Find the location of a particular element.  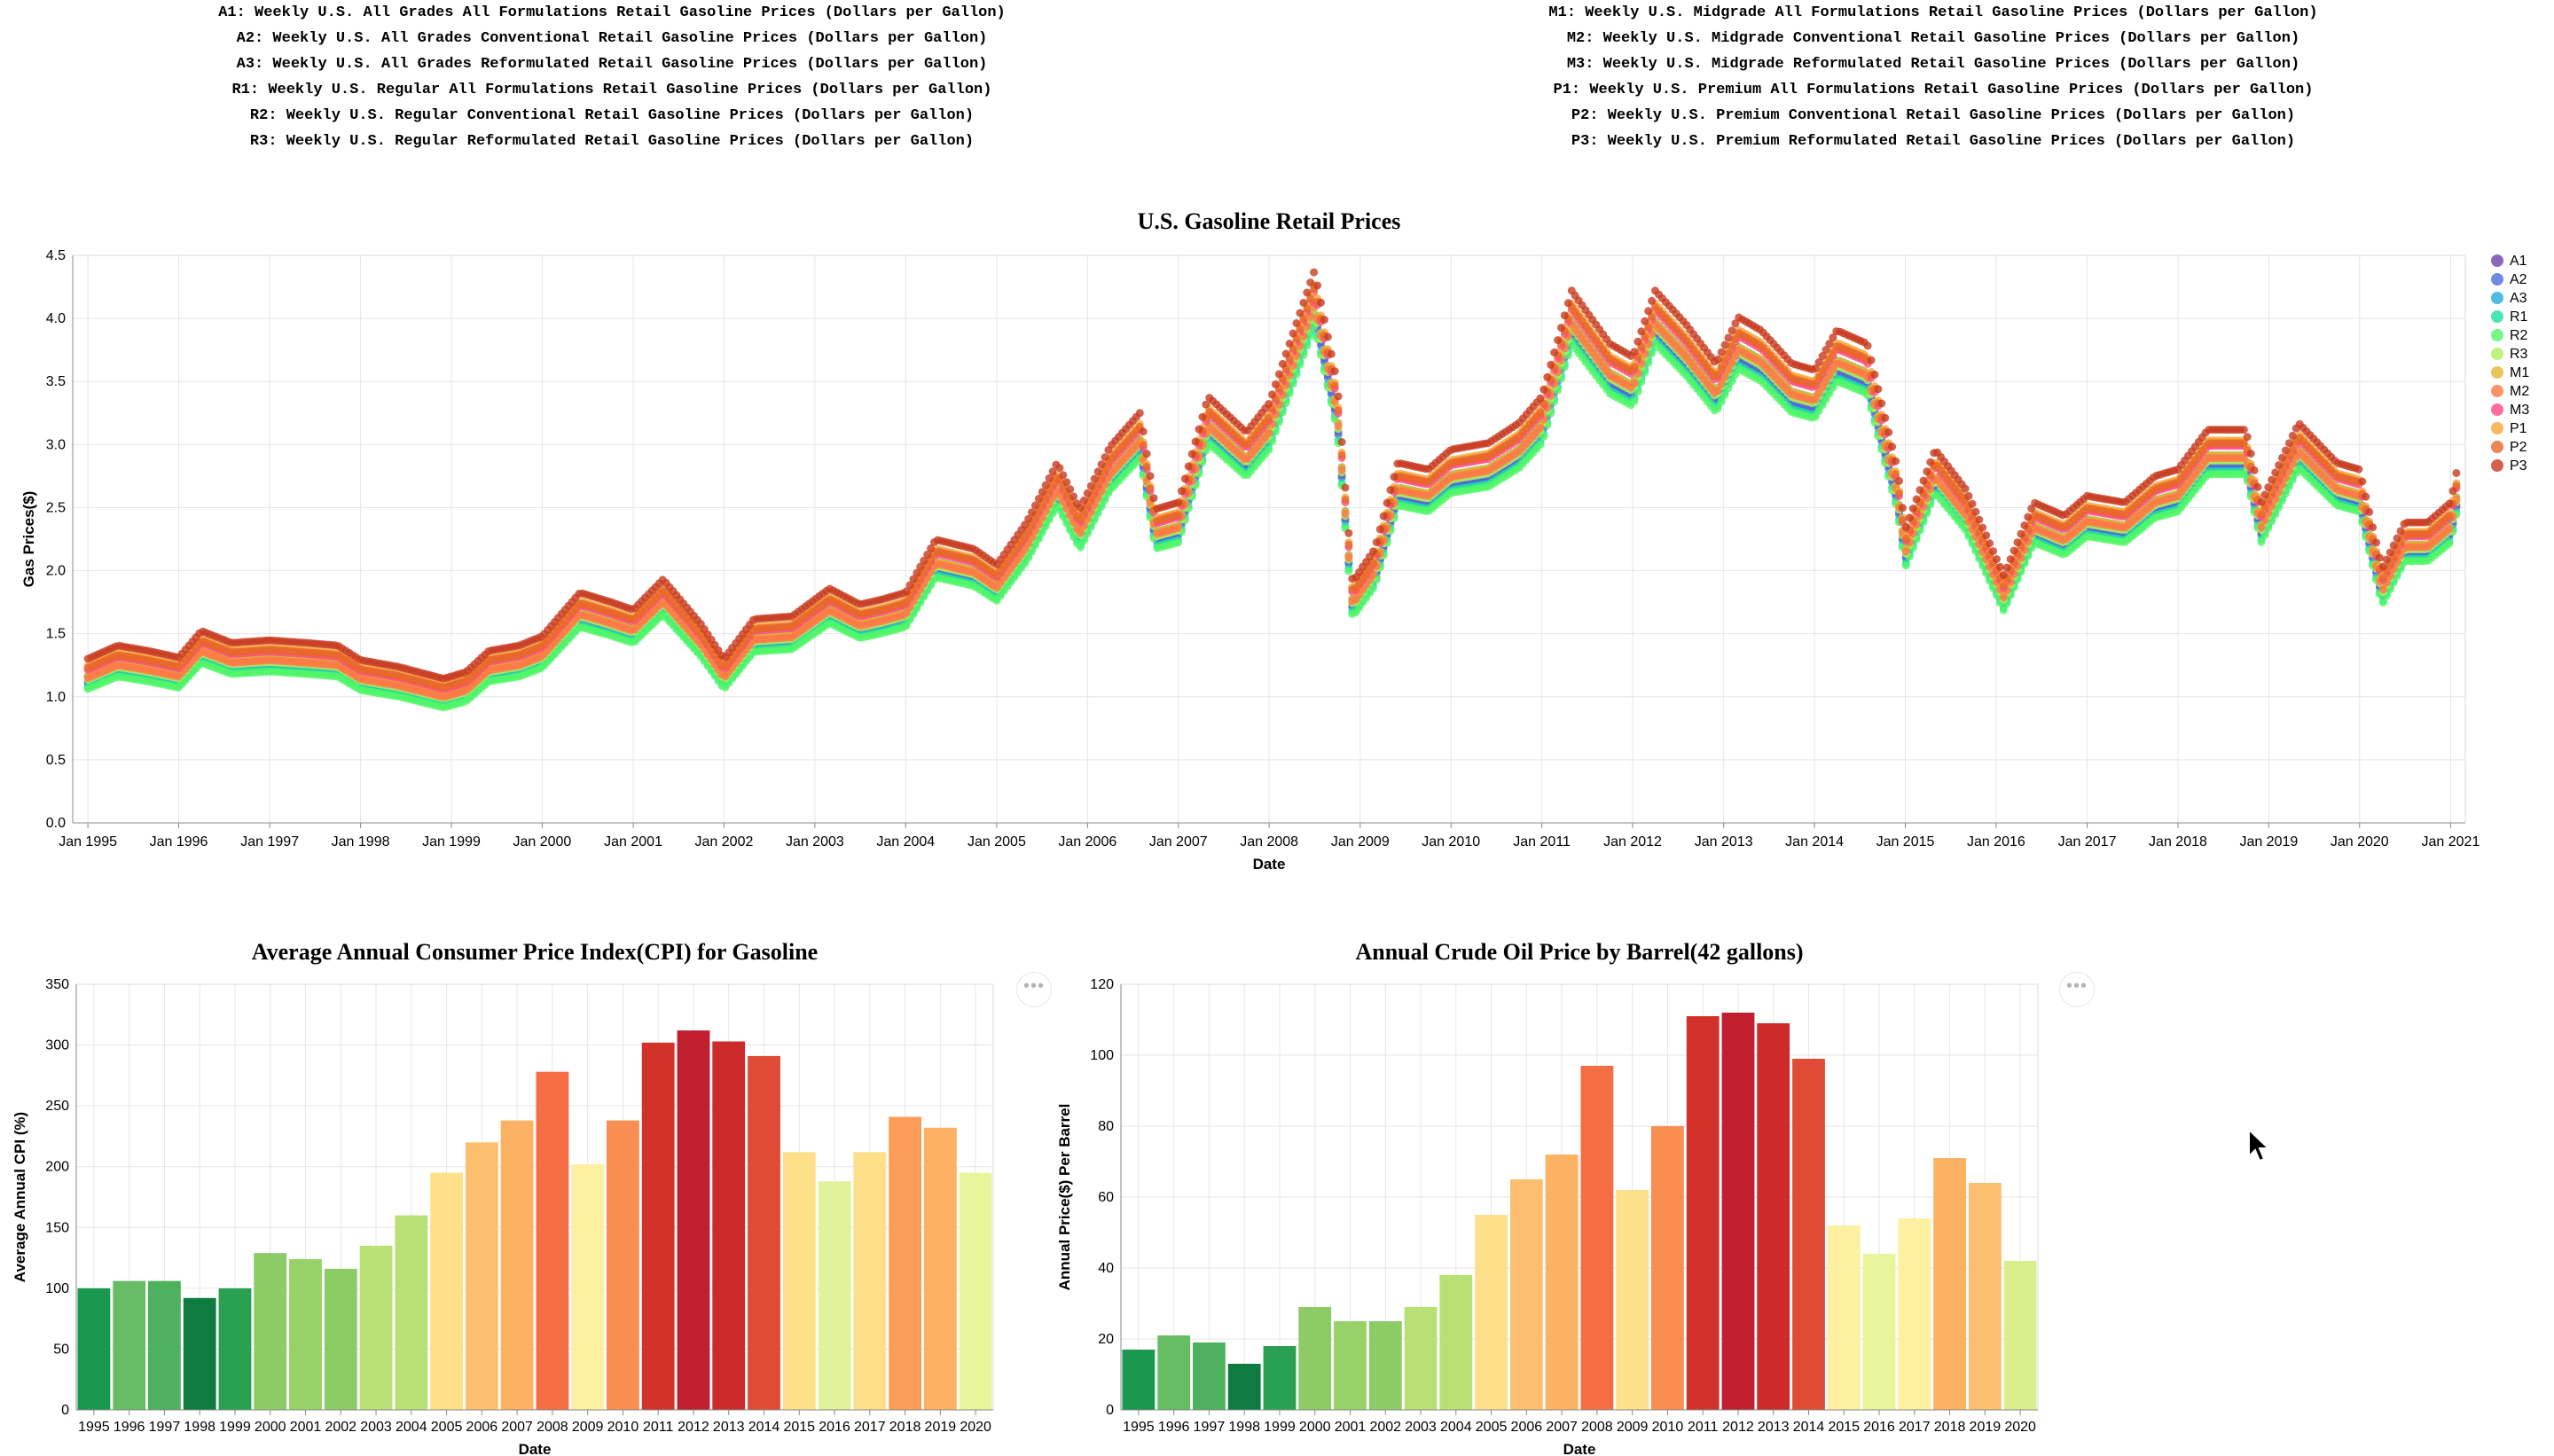

gas-price-x-tick-label: Jan 2016 is located at coordinates (1996, 841).